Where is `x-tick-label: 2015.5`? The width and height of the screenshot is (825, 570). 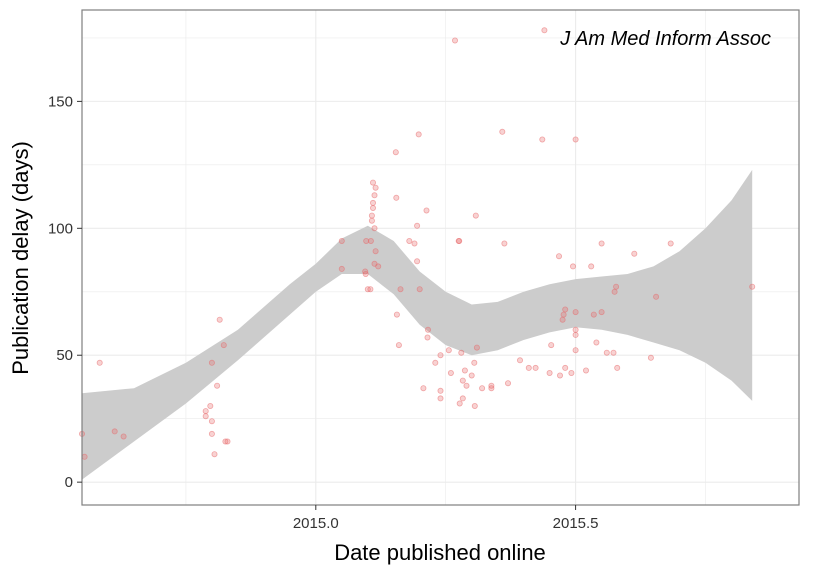 x-tick-label: 2015.5 is located at coordinates (576, 523).